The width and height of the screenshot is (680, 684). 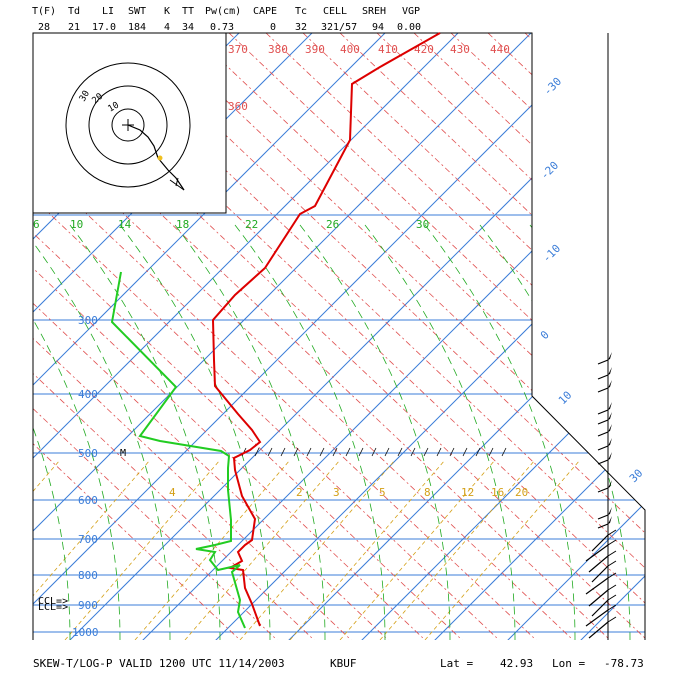 I want to click on hdr-label-k: K, so click(x=167, y=11).